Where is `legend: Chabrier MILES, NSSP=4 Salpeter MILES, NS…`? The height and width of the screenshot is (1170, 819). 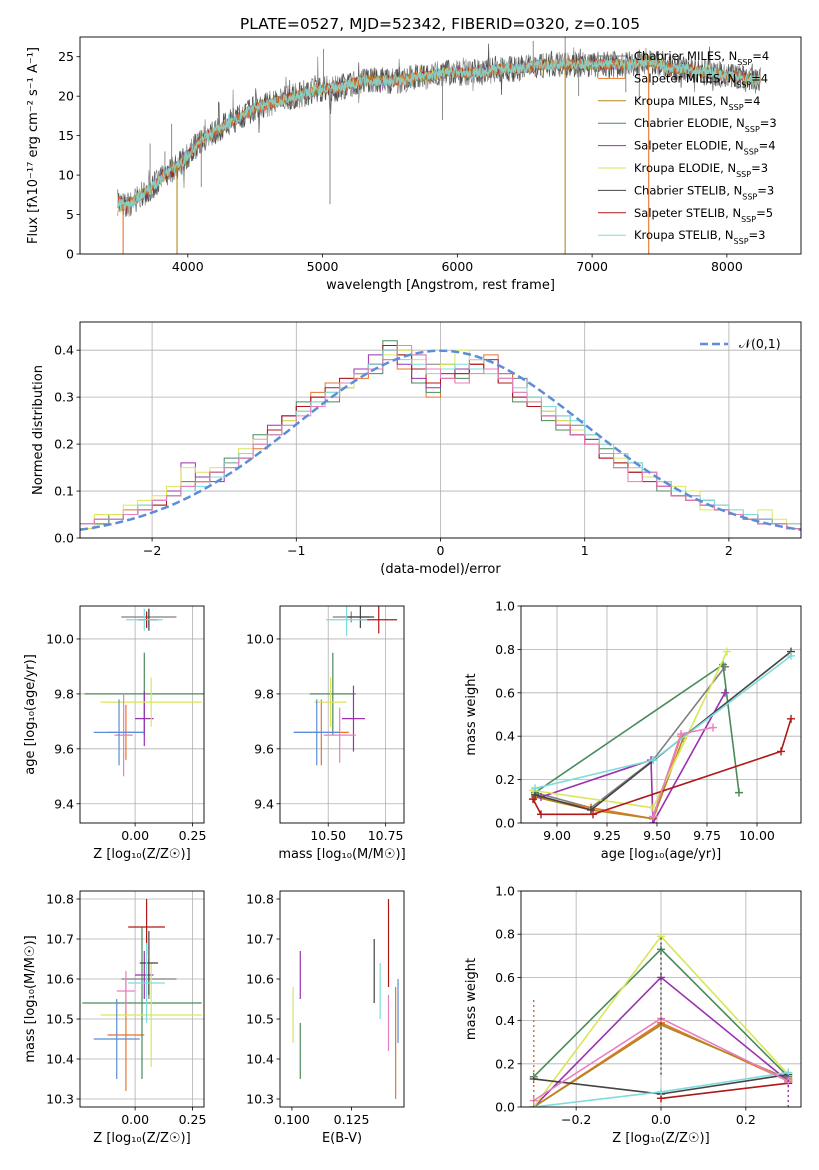 legend: Chabrier MILES, NSSP=4 Salpeter MILES, NS… is located at coordinates (687, 147).